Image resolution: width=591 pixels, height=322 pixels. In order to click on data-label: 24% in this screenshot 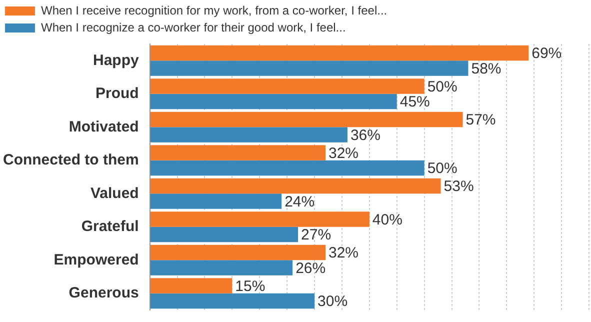, I will do `click(299, 201)`.